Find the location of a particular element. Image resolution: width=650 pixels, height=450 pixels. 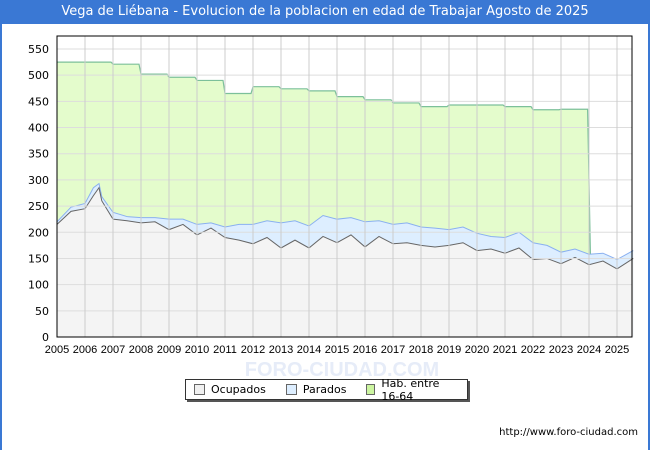

y-tick-label: 150 is located at coordinates (38, 258).